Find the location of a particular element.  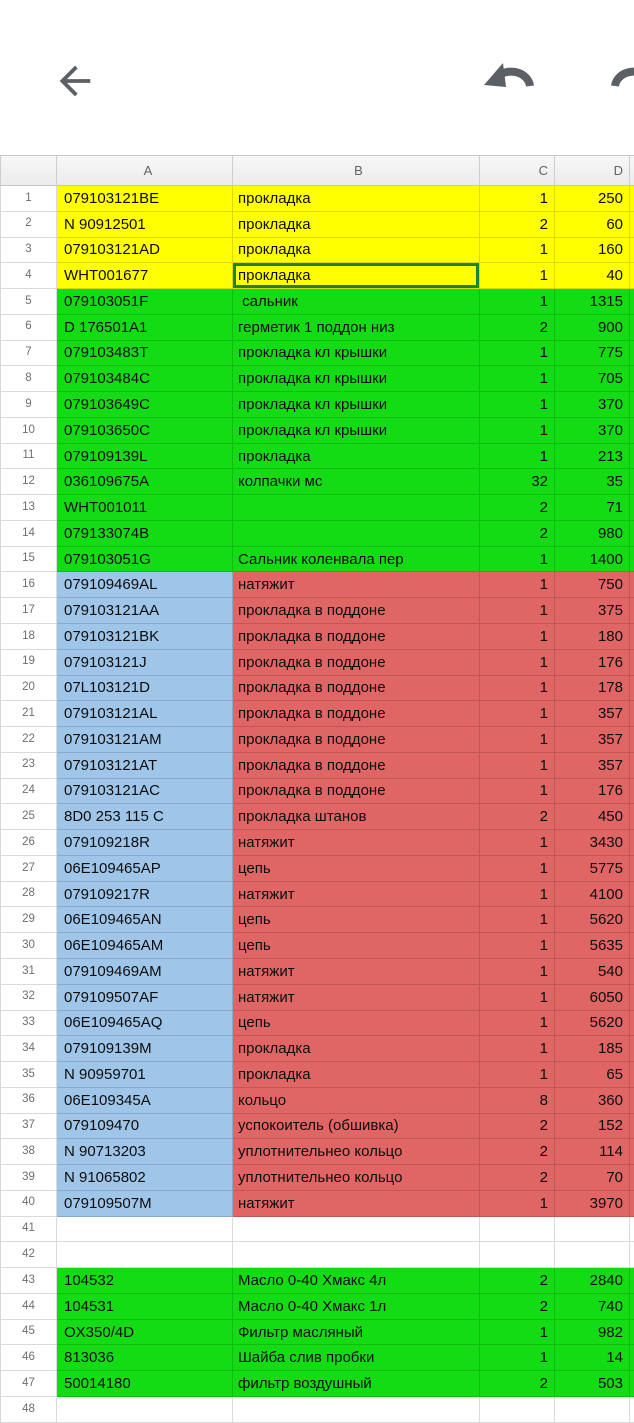

row-number-18: 18 is located at coordinates (28, 637).